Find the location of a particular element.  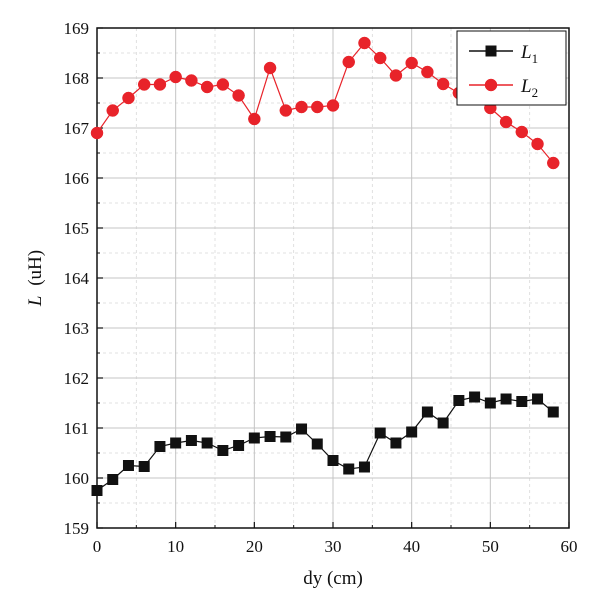

legend-label: L2 is located at coordinates (529, 88).